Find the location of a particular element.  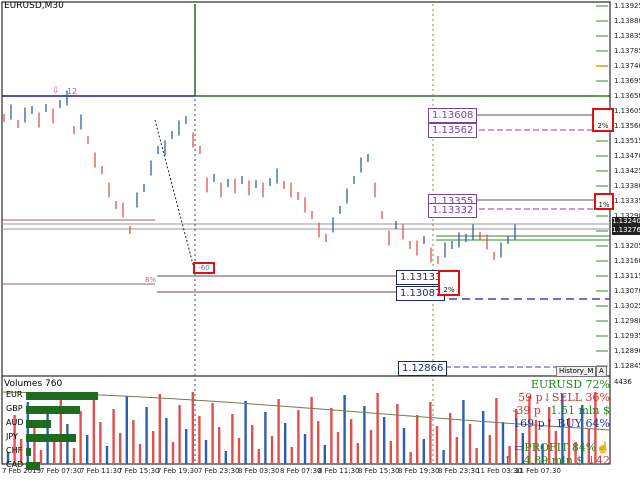

currency-label: EUR is located at coordinates (14, 394).